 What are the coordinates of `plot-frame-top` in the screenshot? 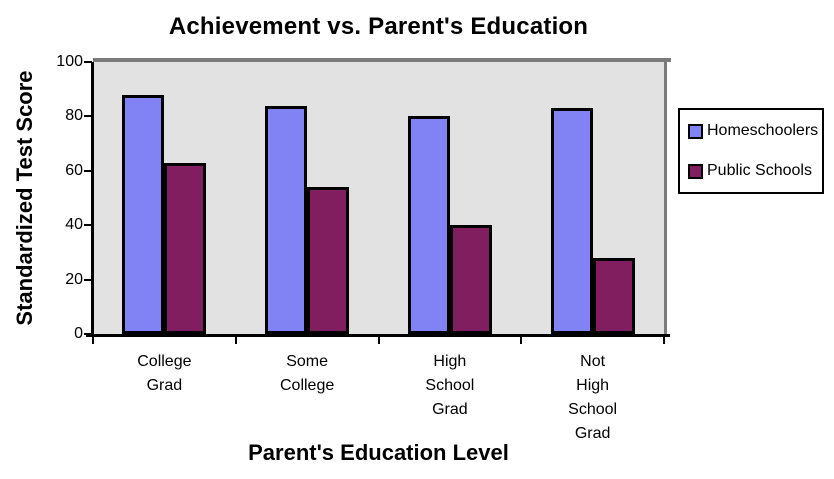 It's located at (382, 60).